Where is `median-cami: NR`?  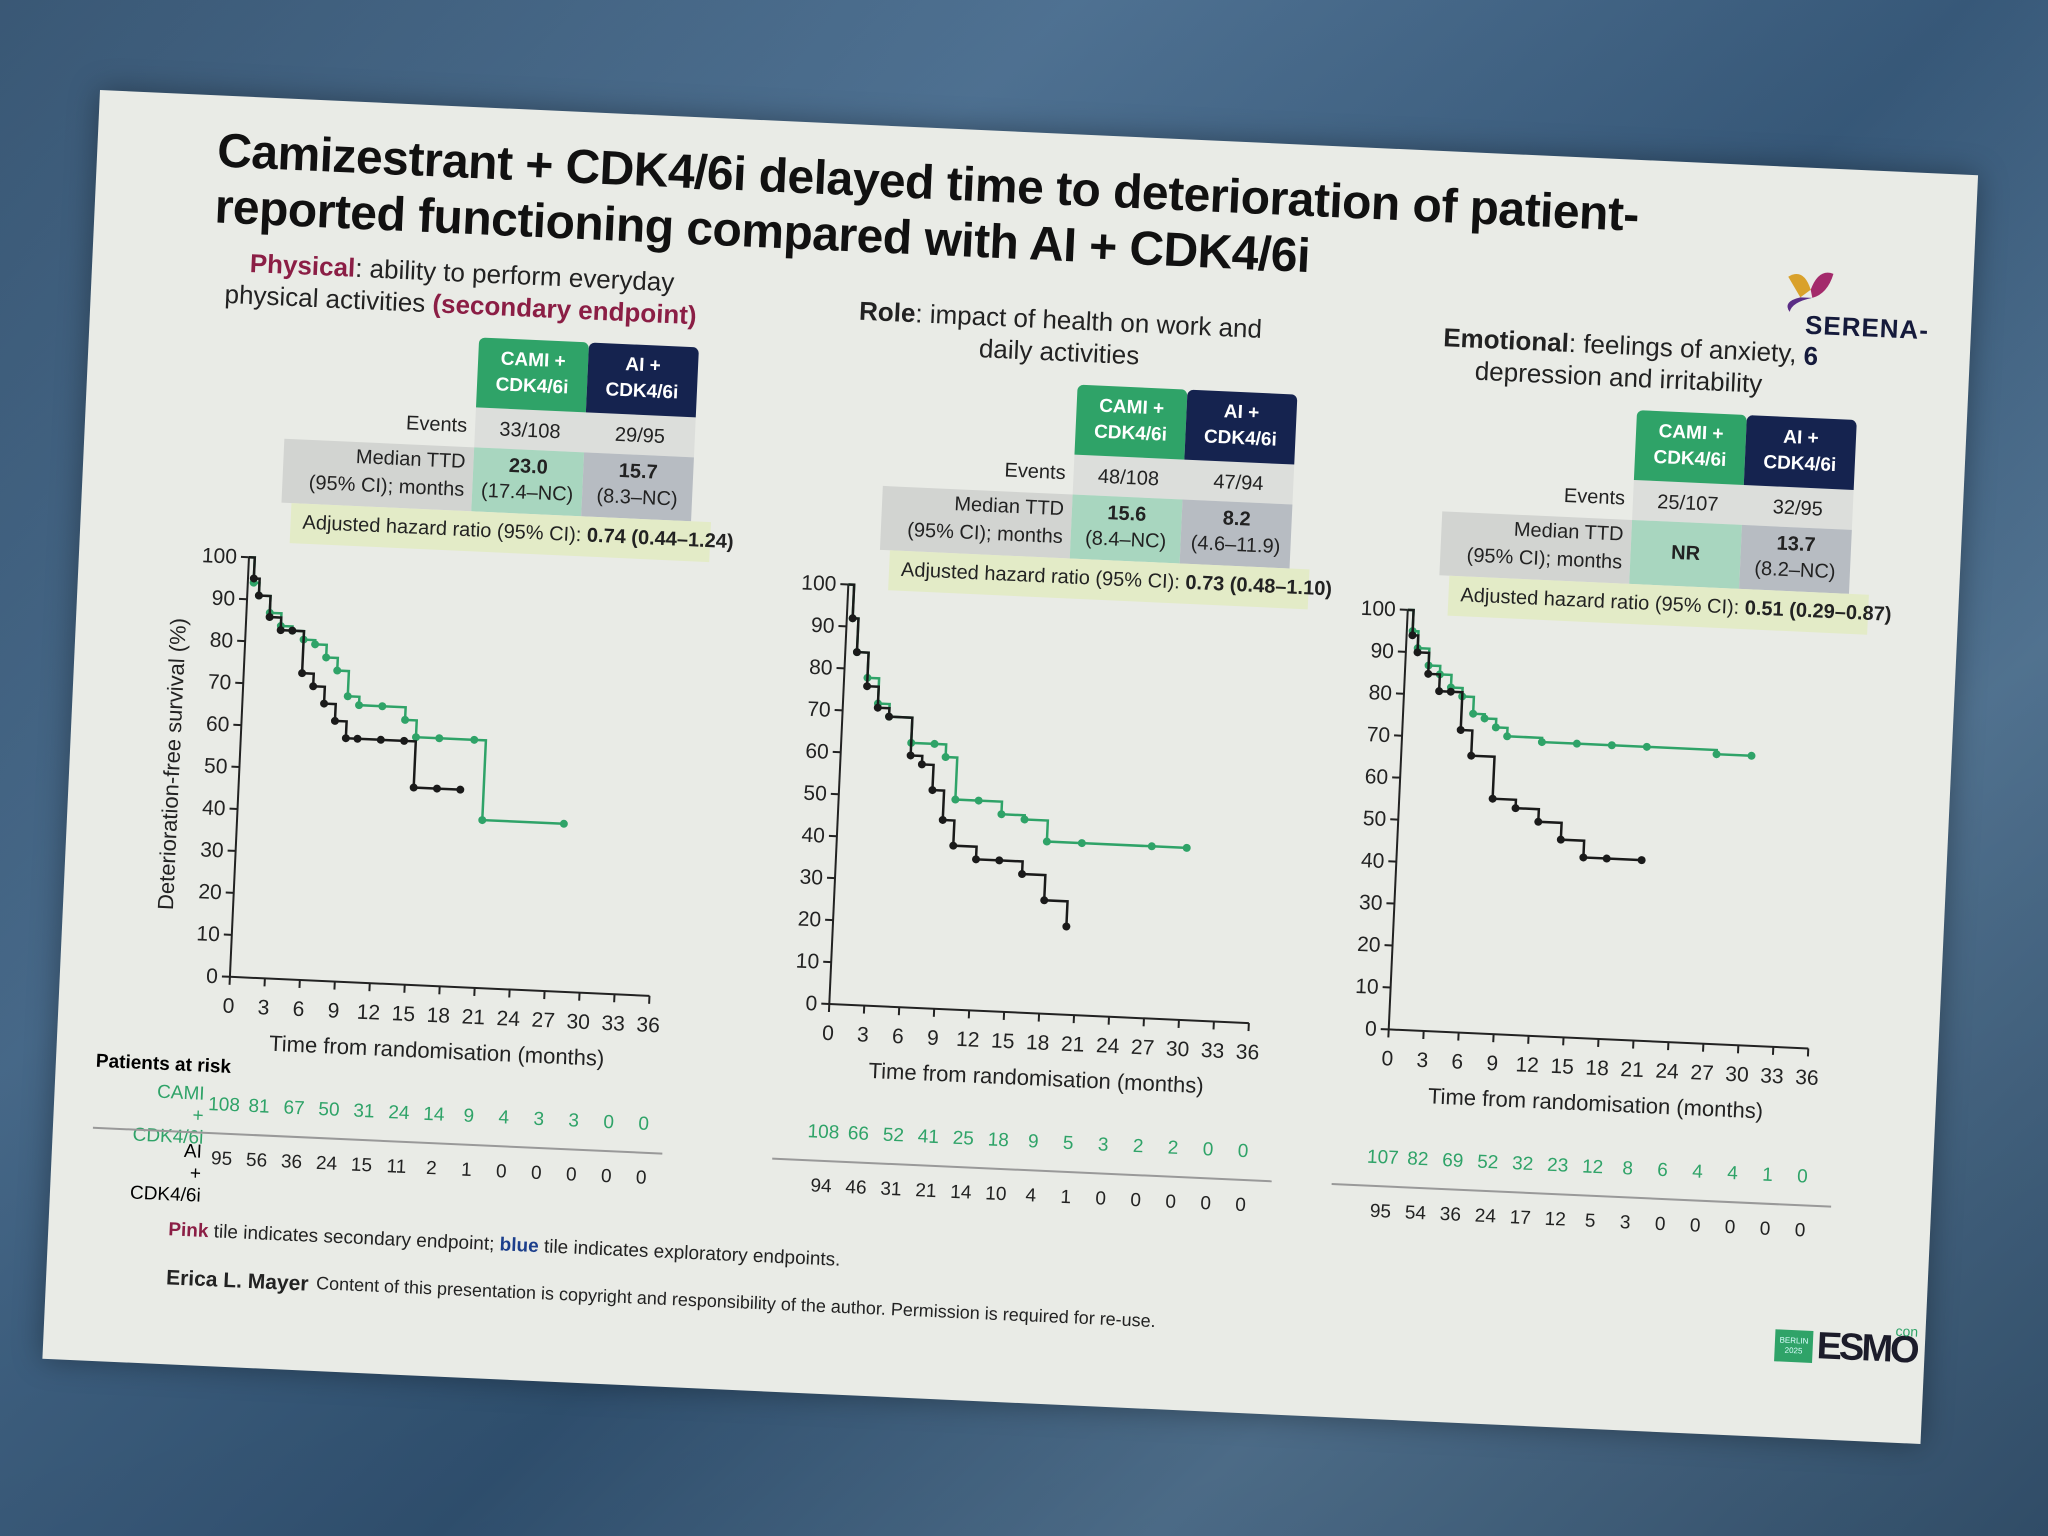
median-cami: NR is located at coordinates (1685, 553).